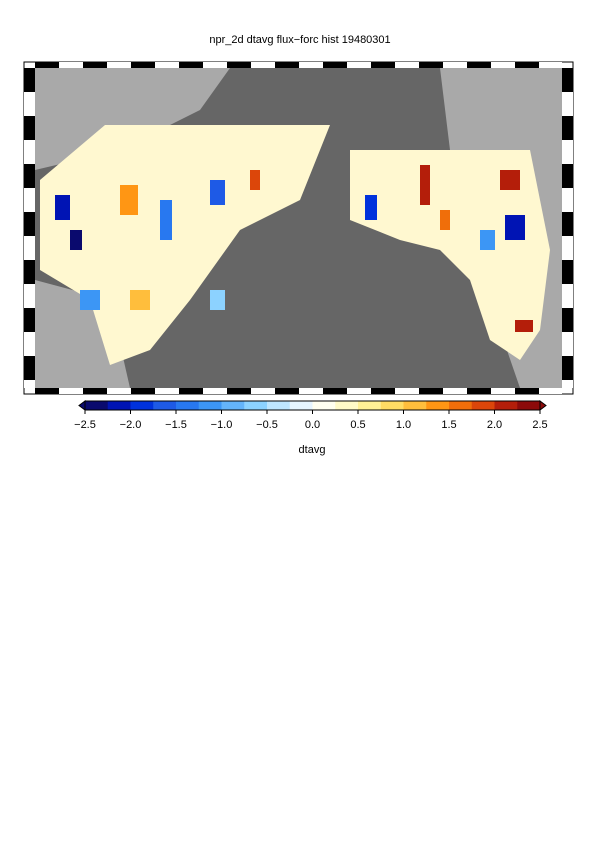  I want to click on colorbar-end, so click(82, 405).